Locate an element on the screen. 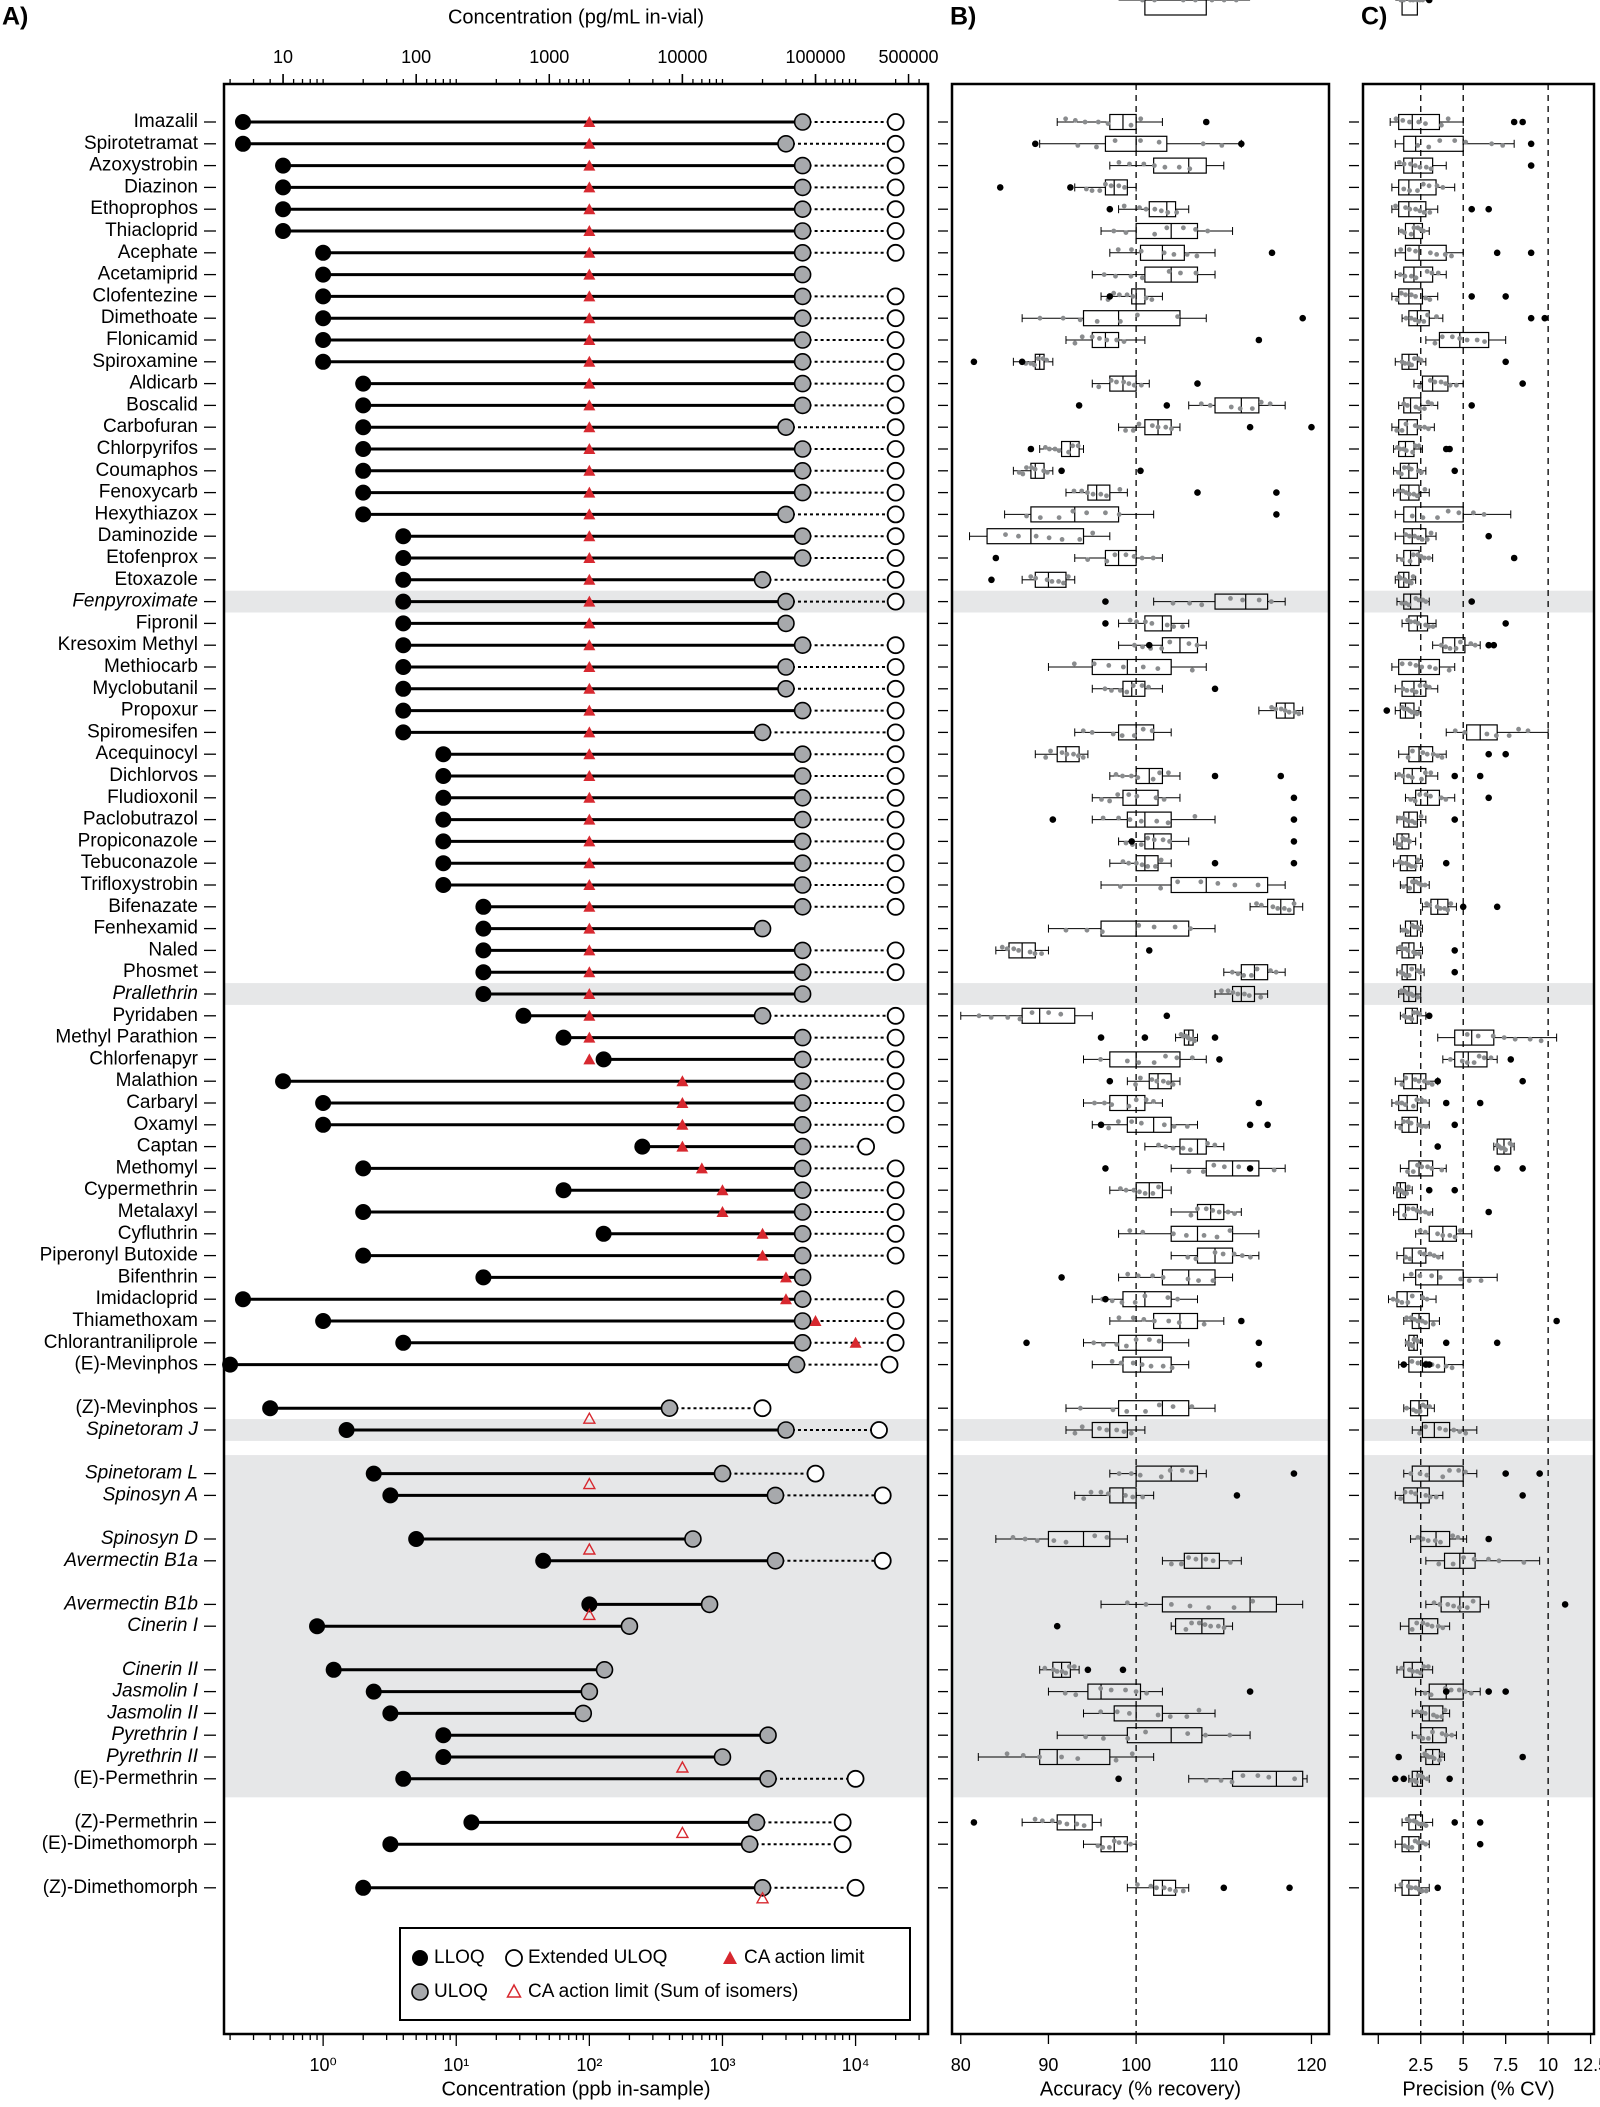 The image size is (1600, 2107). panel-a-top-tick-label: 10000 is located at coordinates (682, 57).